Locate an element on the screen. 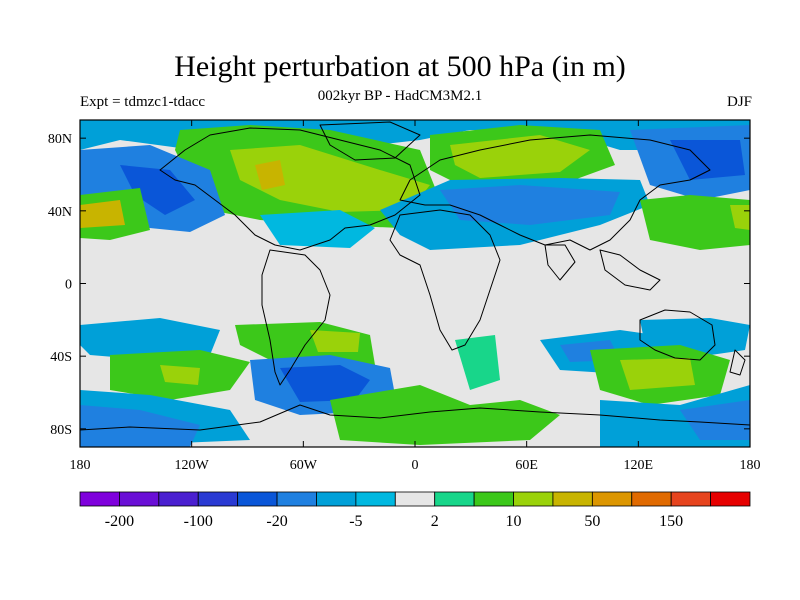  colorbar: -200 -100 -20 -5 2 10 50 150 is located at coordinates (415, 510).